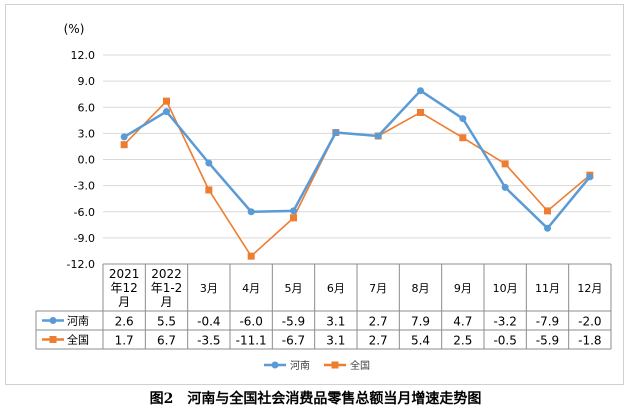  I want to click on legend-label: 全国, so click(360, 365).